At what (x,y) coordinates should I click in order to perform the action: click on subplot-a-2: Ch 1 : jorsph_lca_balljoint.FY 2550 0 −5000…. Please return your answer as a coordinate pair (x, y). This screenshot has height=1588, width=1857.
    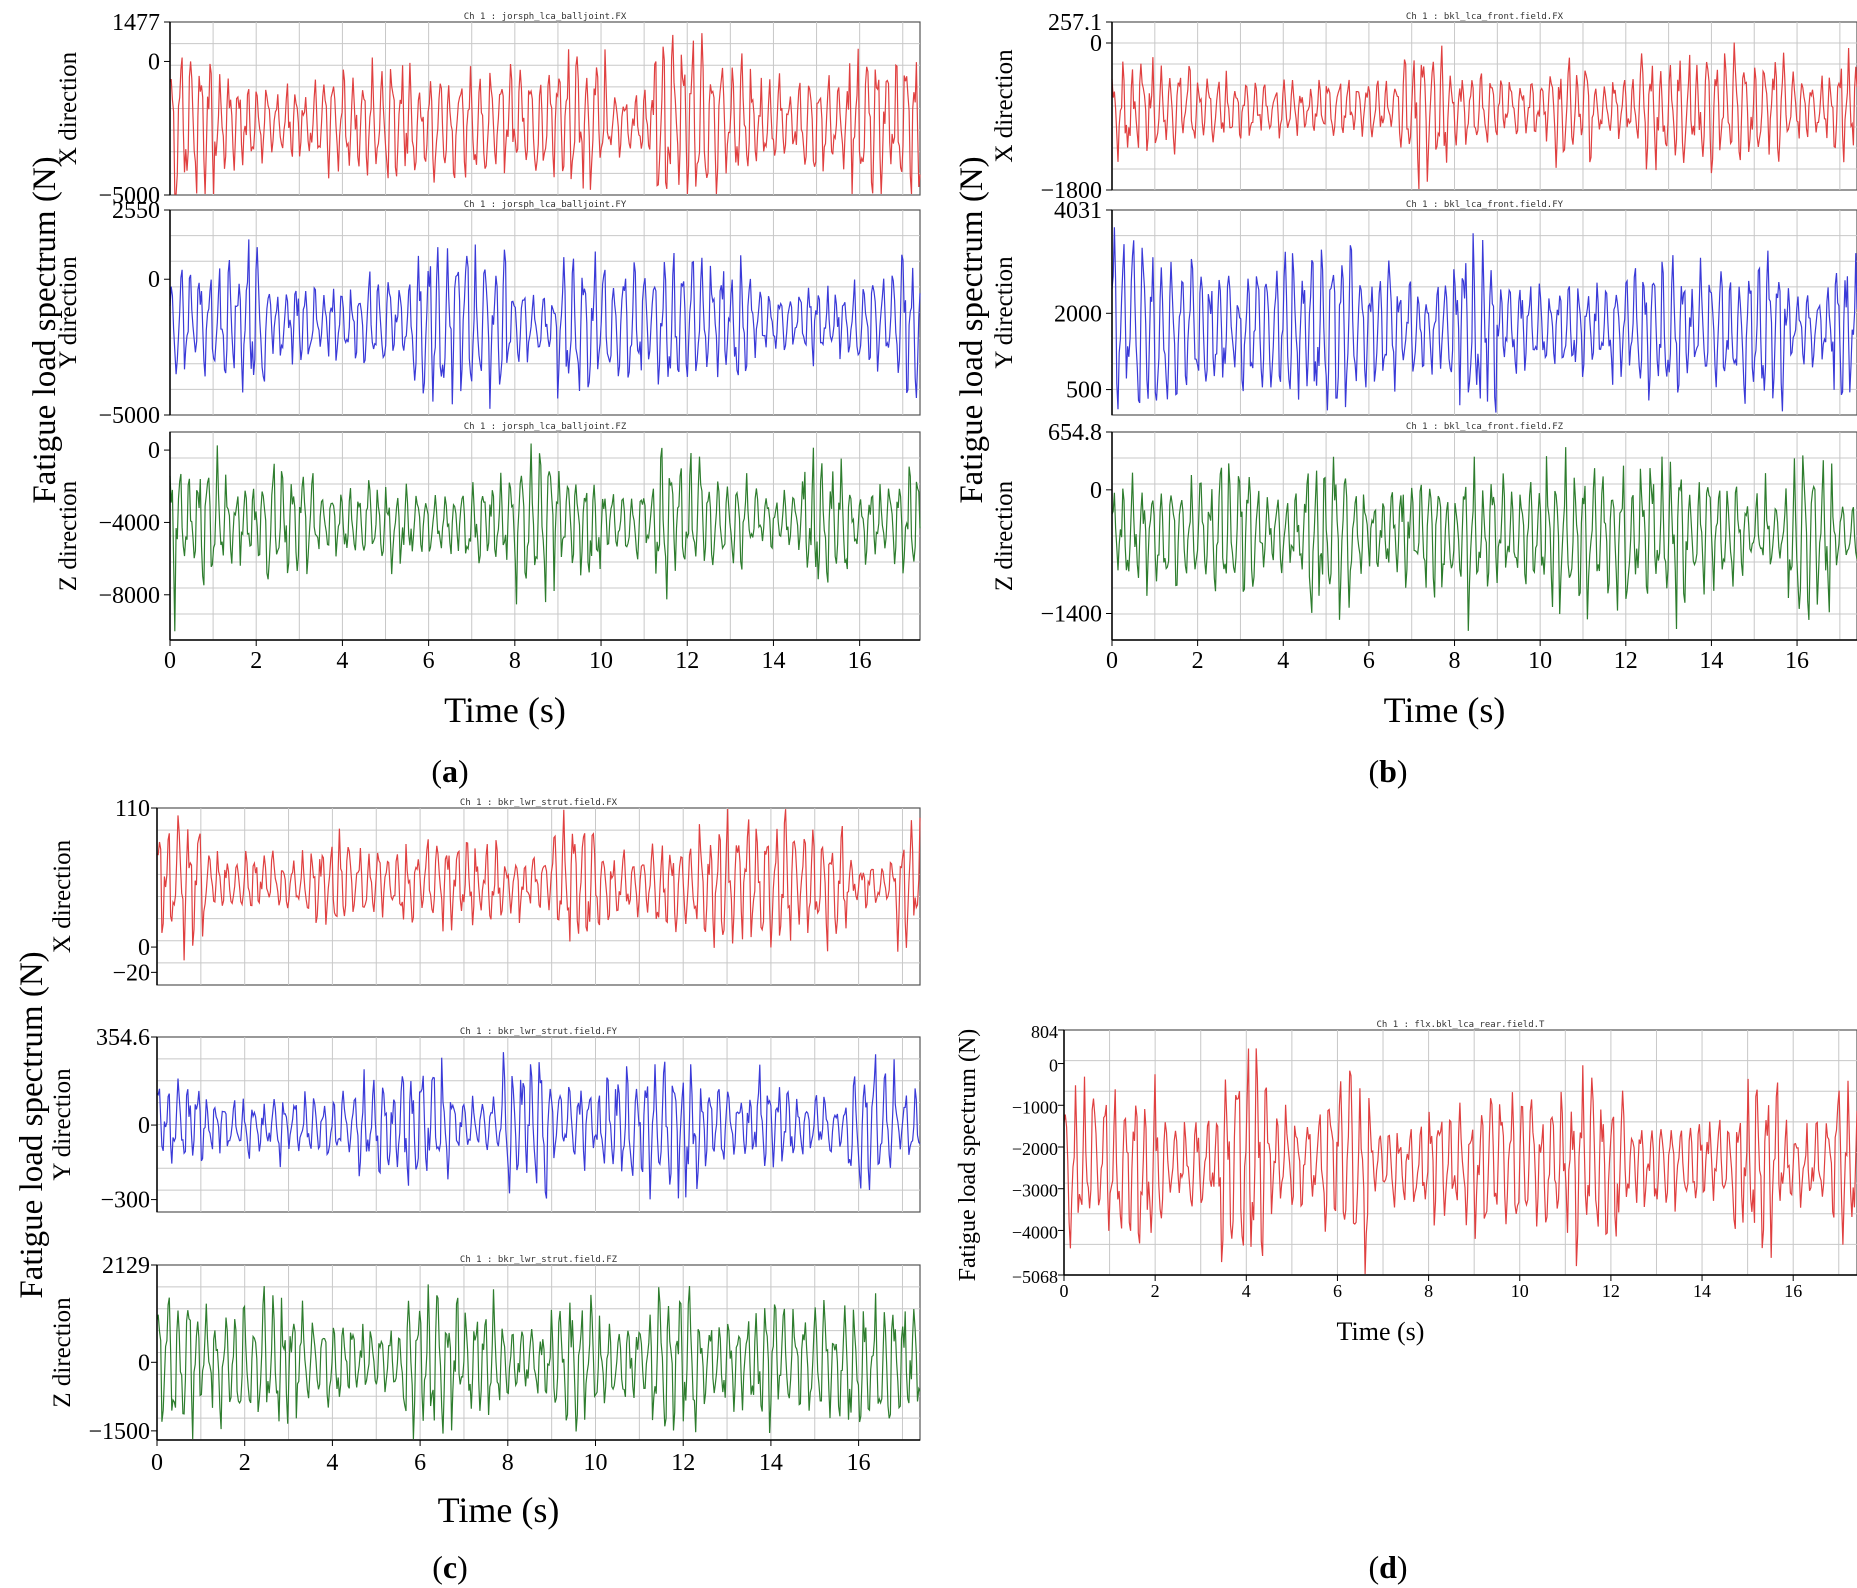
    Looking at the image, I should click on (488, 313).